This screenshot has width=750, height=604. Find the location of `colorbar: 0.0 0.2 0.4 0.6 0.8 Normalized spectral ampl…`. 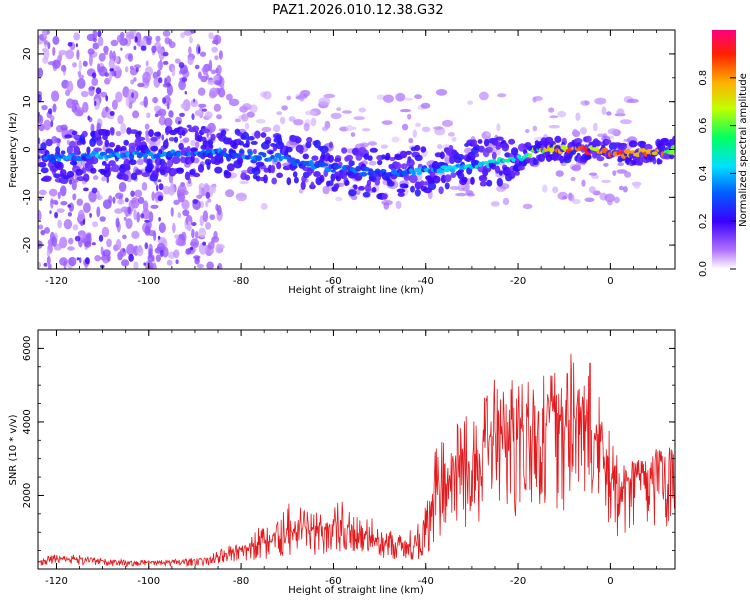

colorbar: 0.0 0.2 0.4 0.6 0.8 Normalized spectral ampl… is located at coordinates (723, 153).